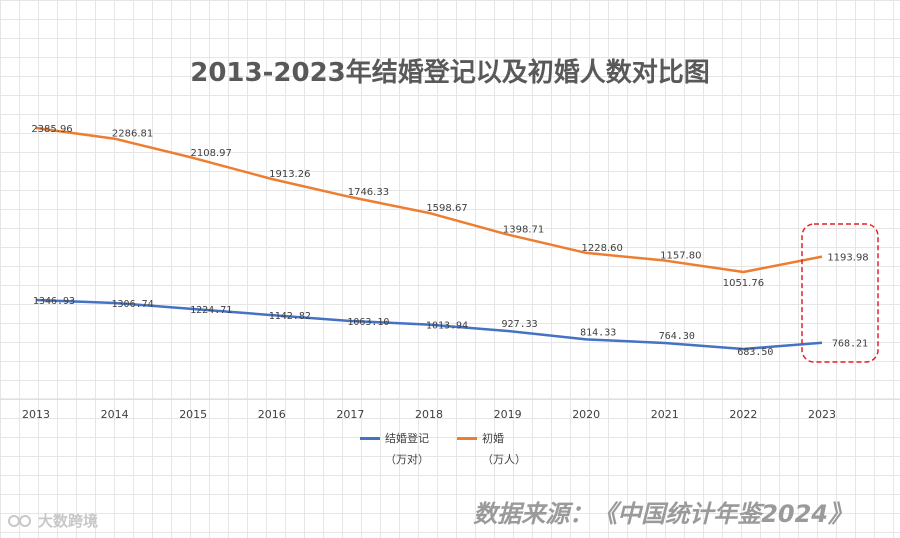 Image resolution: width=900 pixels, height=538 pixels. What do you see at coordinates (446, 208) in the screenshot?
I see `data-label: 1598.67` at bounding box center [446, 208].